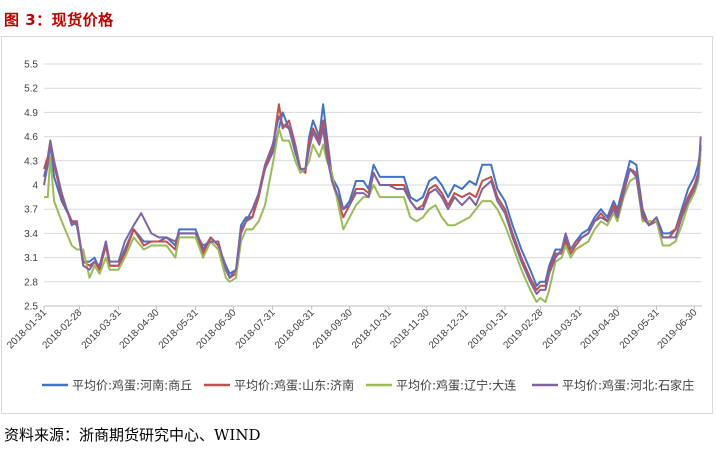  What do you see at coordinates (132, 435) in the screenshot?
I see `source-note: 资料来源：浙商期货研究中心、WIND` at bounding box center [132, 435].